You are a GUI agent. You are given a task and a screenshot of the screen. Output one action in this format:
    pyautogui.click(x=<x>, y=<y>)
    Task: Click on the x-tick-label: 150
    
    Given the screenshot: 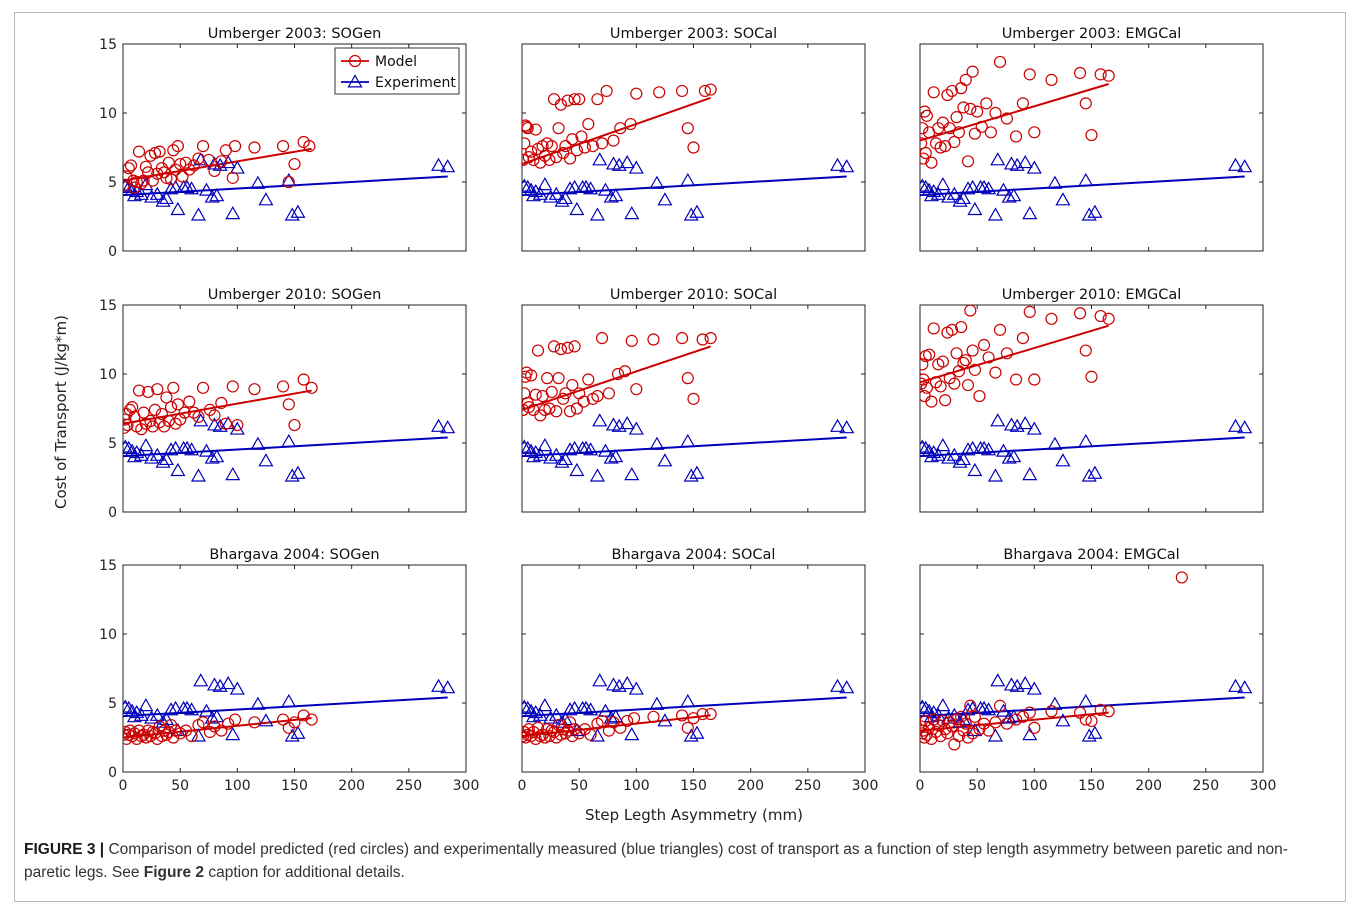 What is the action you would take?
    pyautogui.click(x=294, y=786)
    